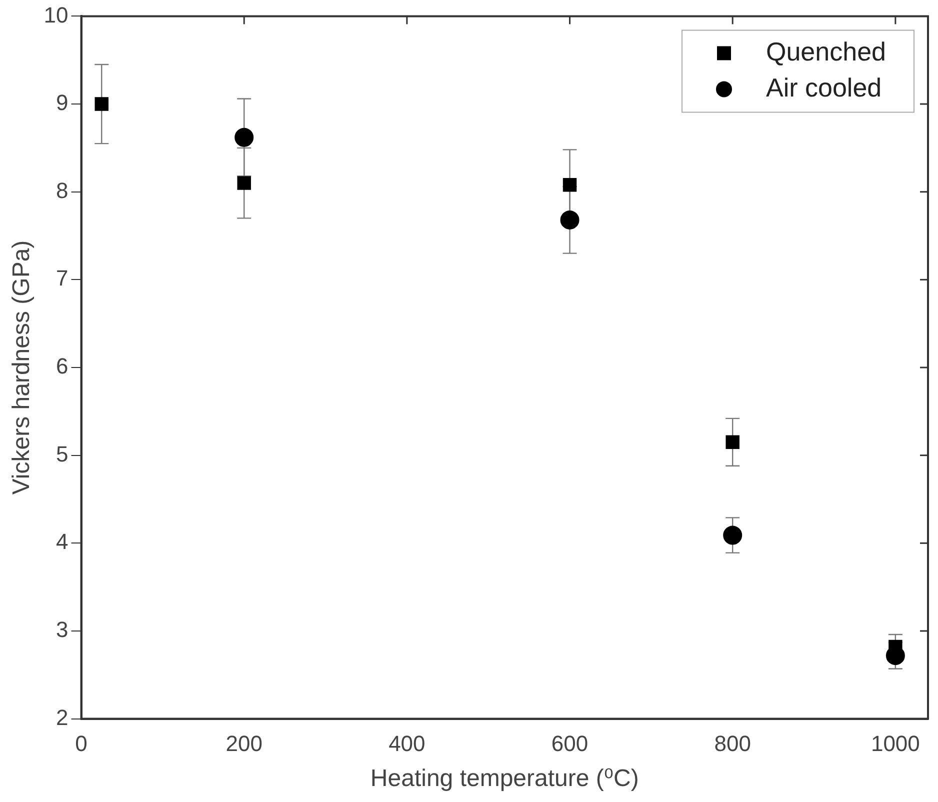 This screenshot has width=938, height=802. I want to click on y-axis-title: Vickers hardness (GPa), so click(22, 367).